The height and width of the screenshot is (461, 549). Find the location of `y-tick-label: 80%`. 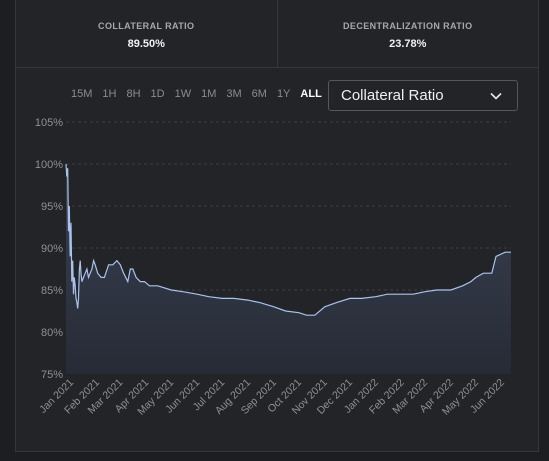

y-tick-label: 80% is located at coordinates (52, 333).